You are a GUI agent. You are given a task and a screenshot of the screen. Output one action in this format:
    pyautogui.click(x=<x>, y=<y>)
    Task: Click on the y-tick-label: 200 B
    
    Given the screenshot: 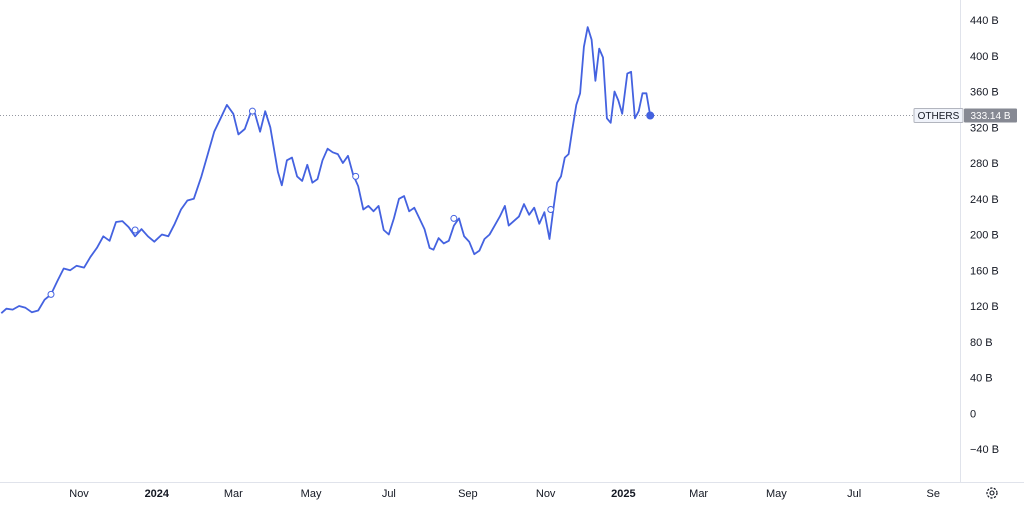 What is the action you would take?
    pyautogui.click(x=984, y=236)
    